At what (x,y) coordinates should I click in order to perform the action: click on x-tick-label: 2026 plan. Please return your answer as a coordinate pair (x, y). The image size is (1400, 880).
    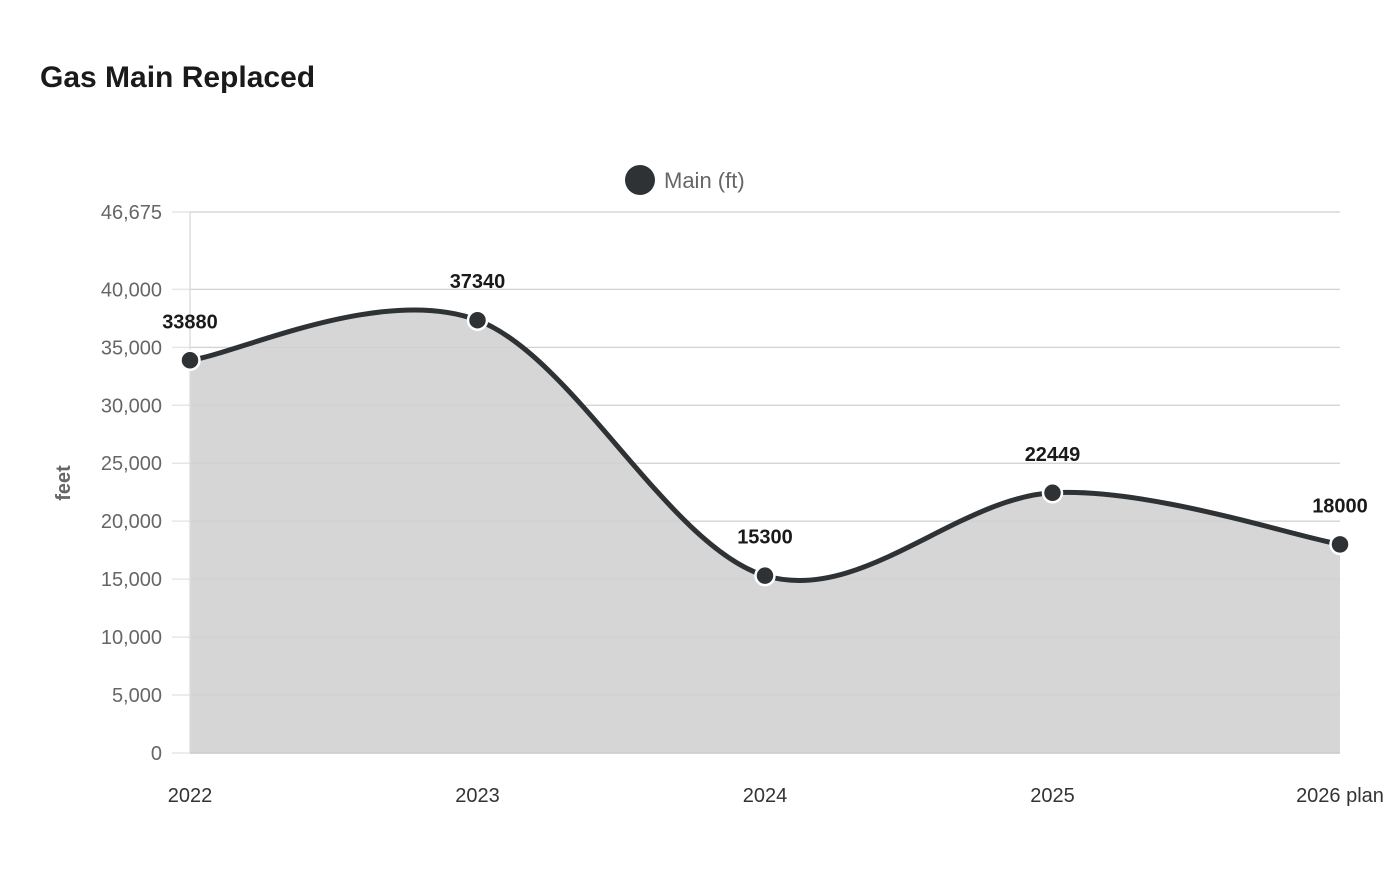
    Looking at the image, I should click on (1340, 796).